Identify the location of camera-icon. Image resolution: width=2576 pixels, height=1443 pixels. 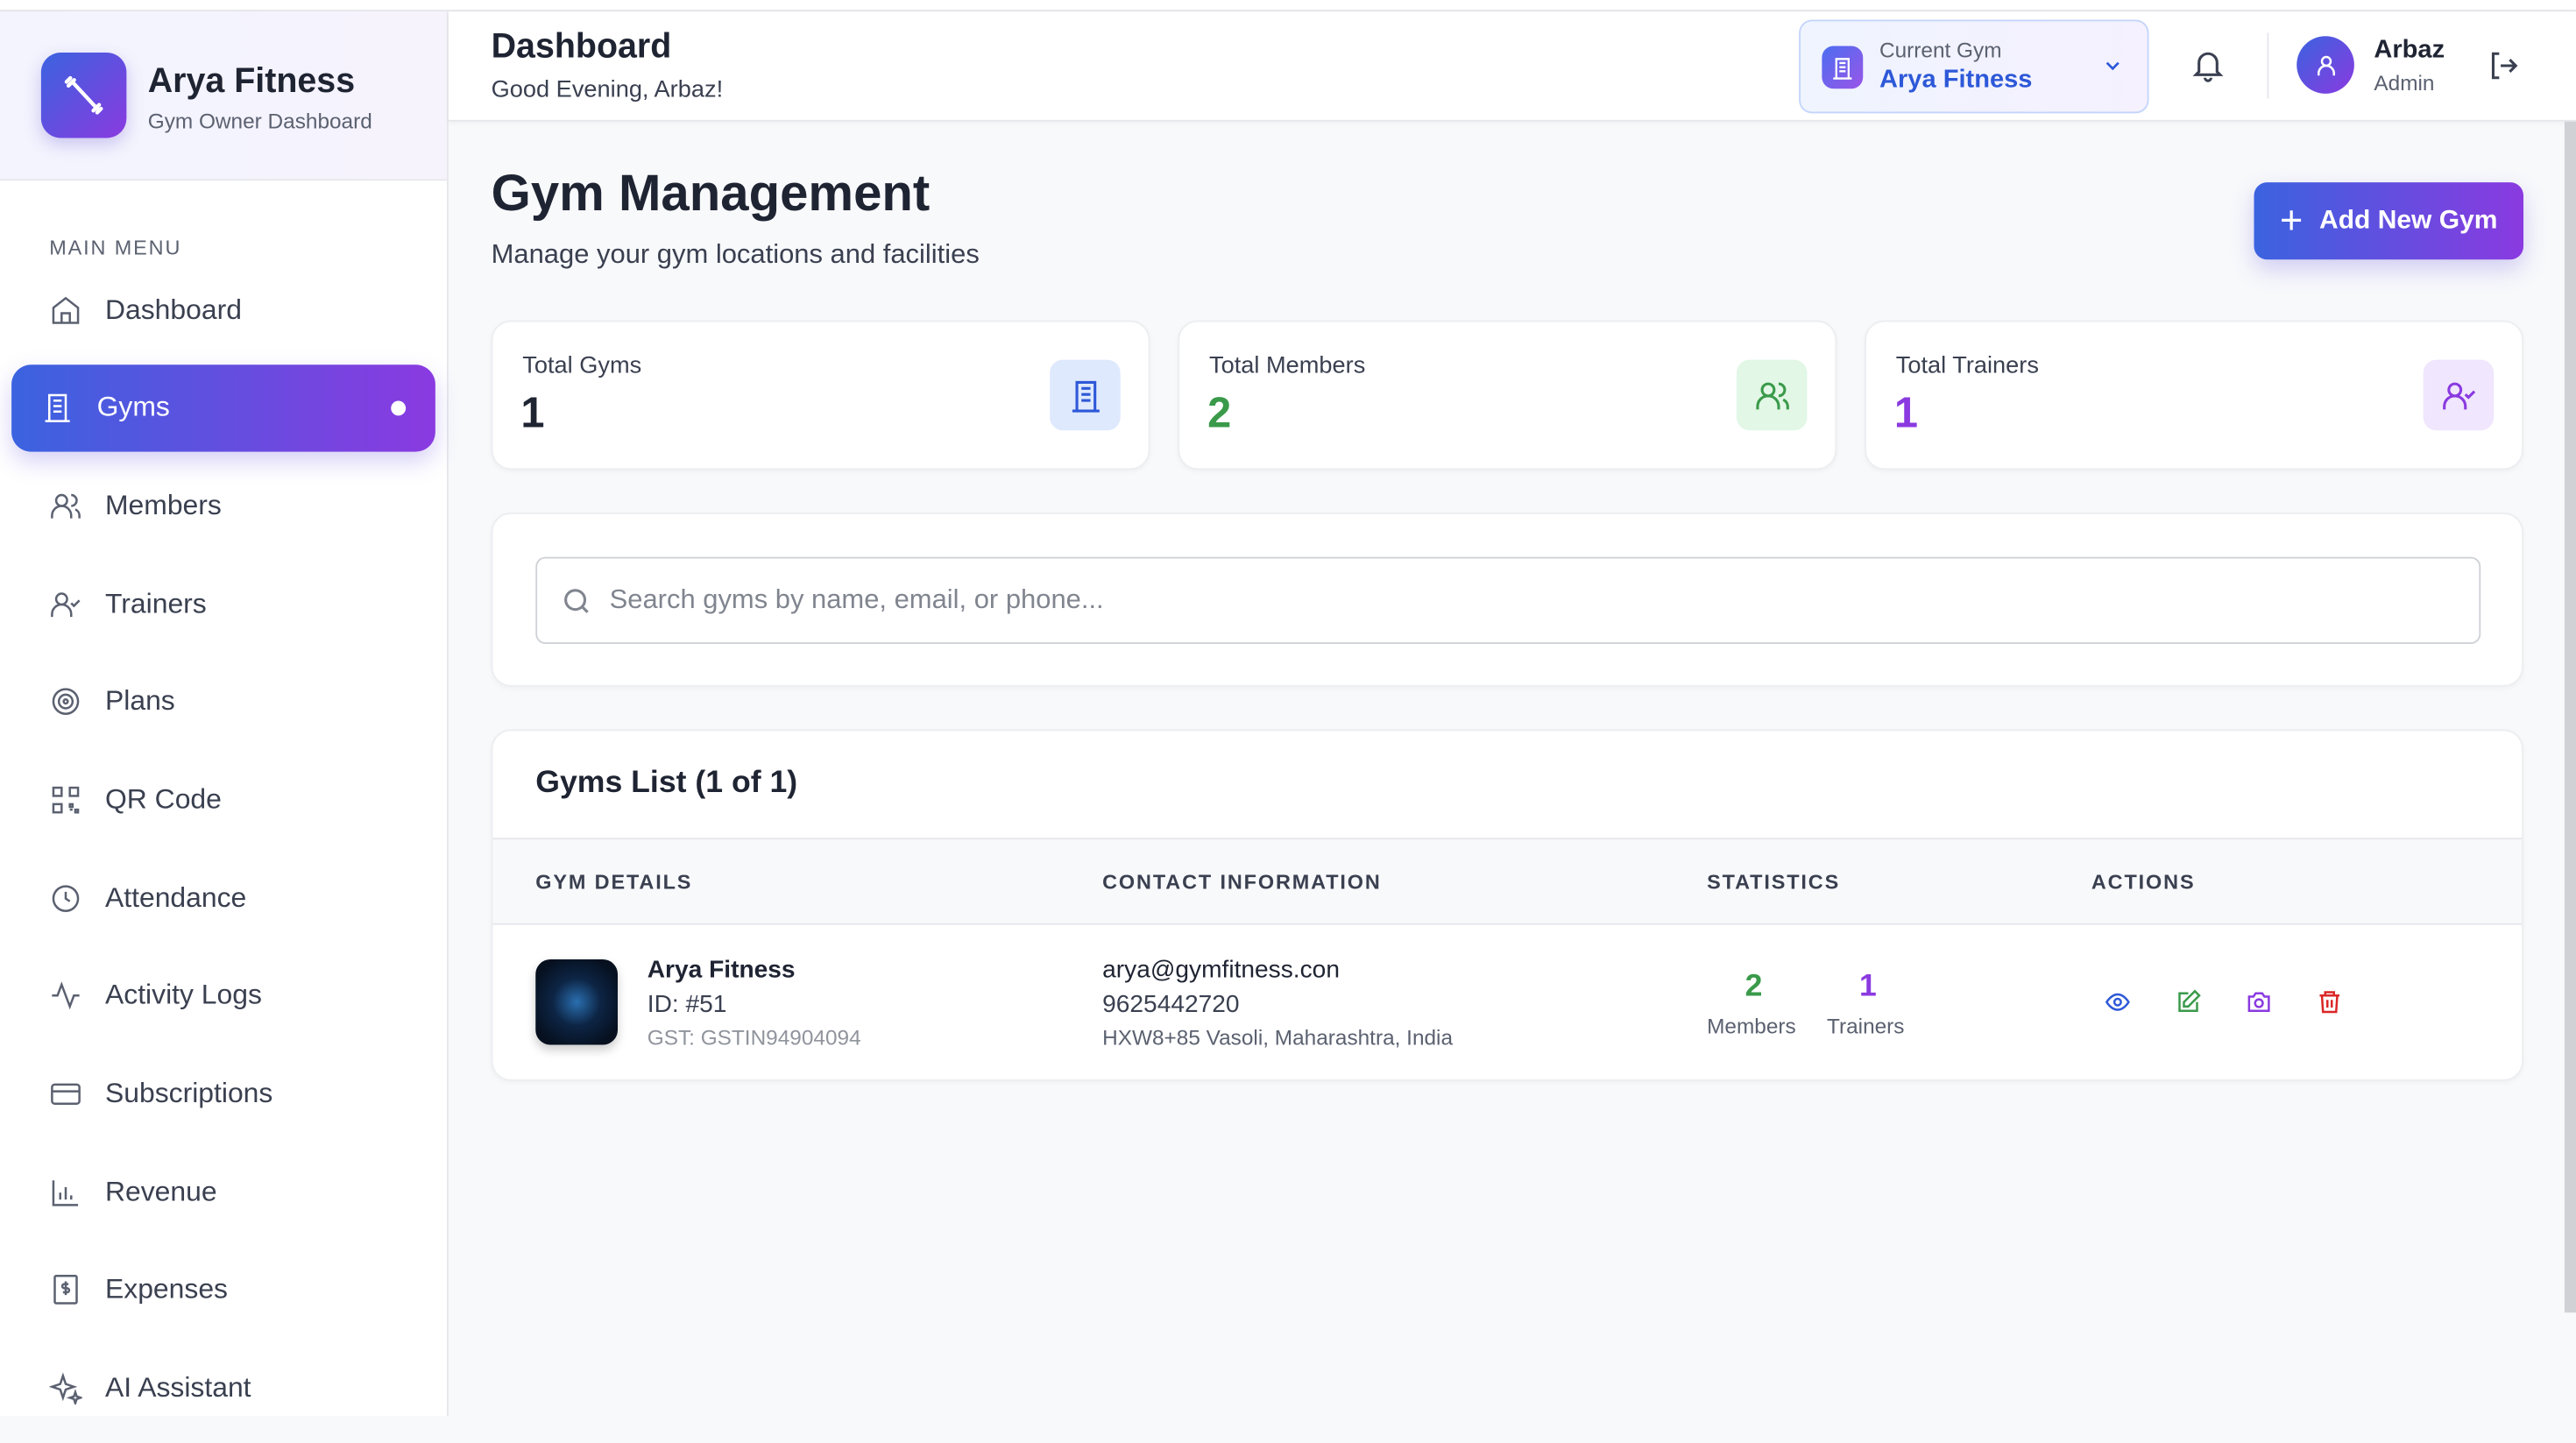
(2259, 1002).